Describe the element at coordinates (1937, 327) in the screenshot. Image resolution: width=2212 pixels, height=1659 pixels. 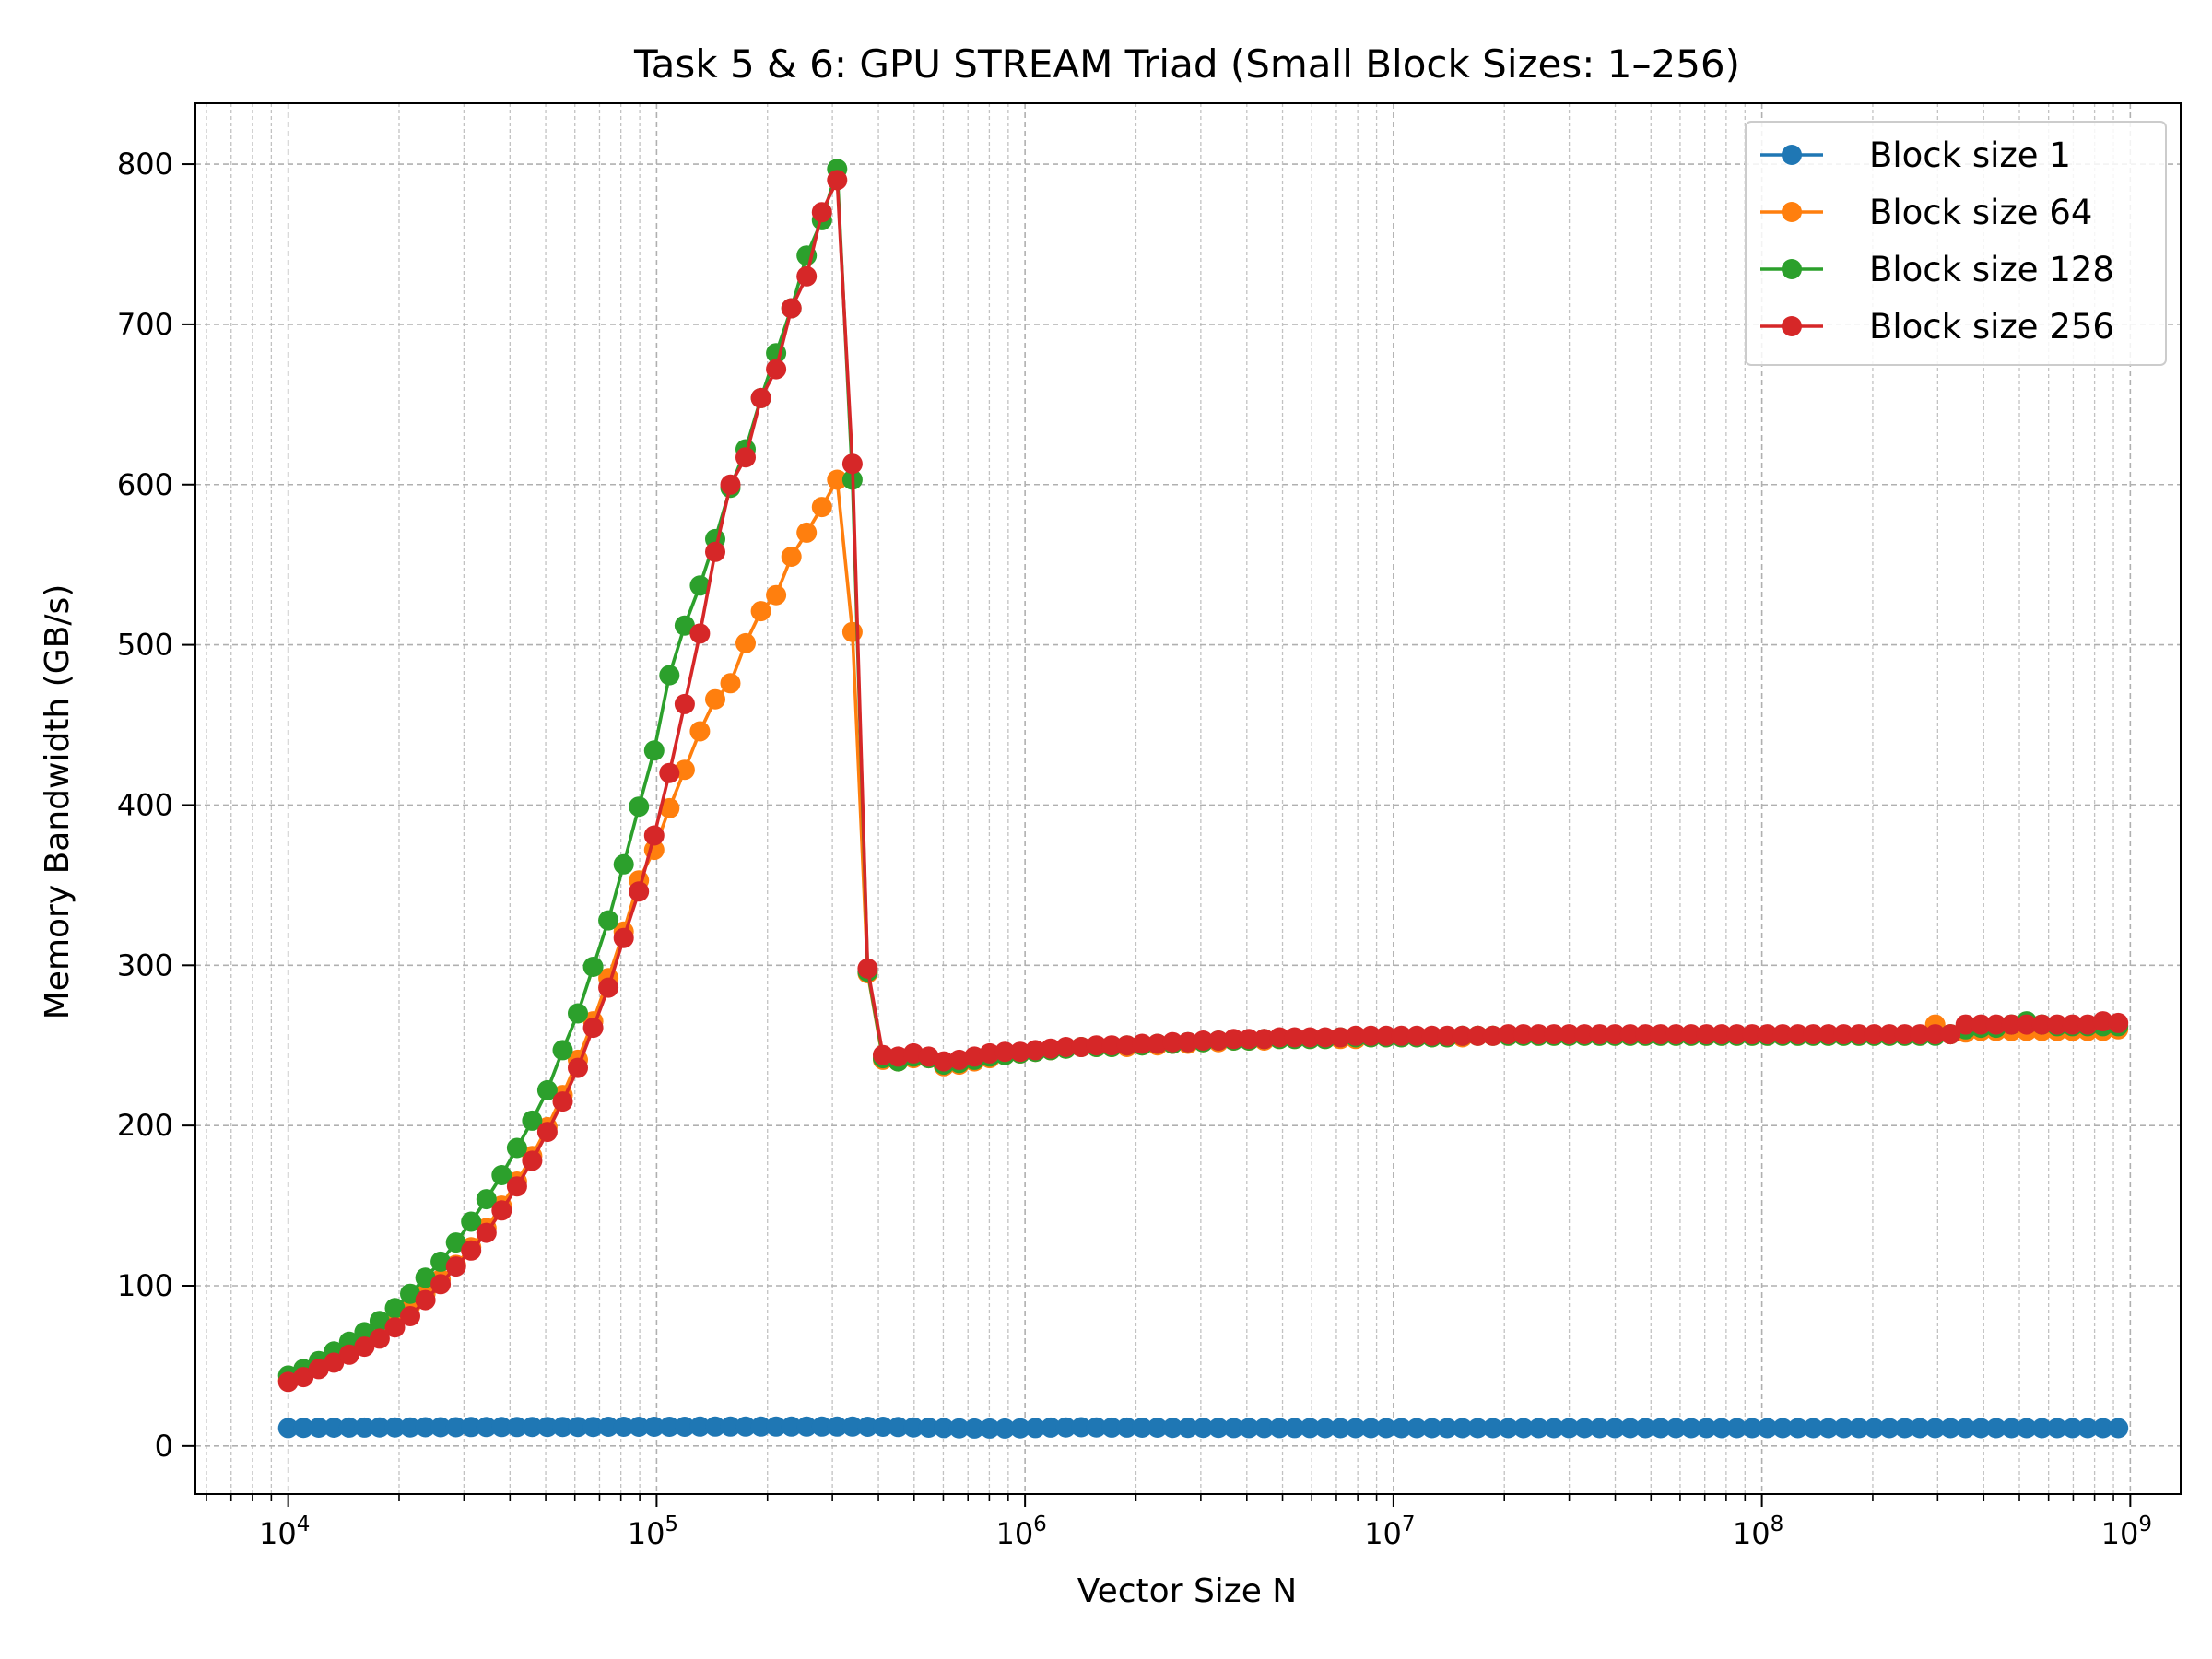
I see `legend-item: Block size 256` at that location.